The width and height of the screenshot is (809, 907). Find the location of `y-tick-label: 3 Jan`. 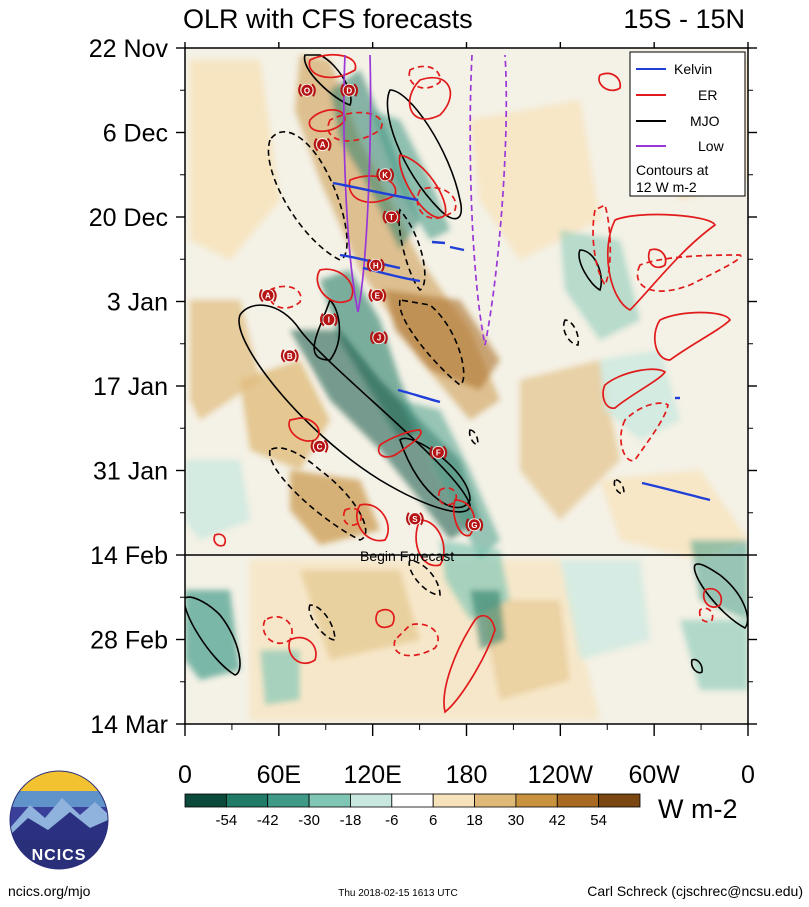

y-tick-label: 3 Jan is located at coordinates (137, 303).